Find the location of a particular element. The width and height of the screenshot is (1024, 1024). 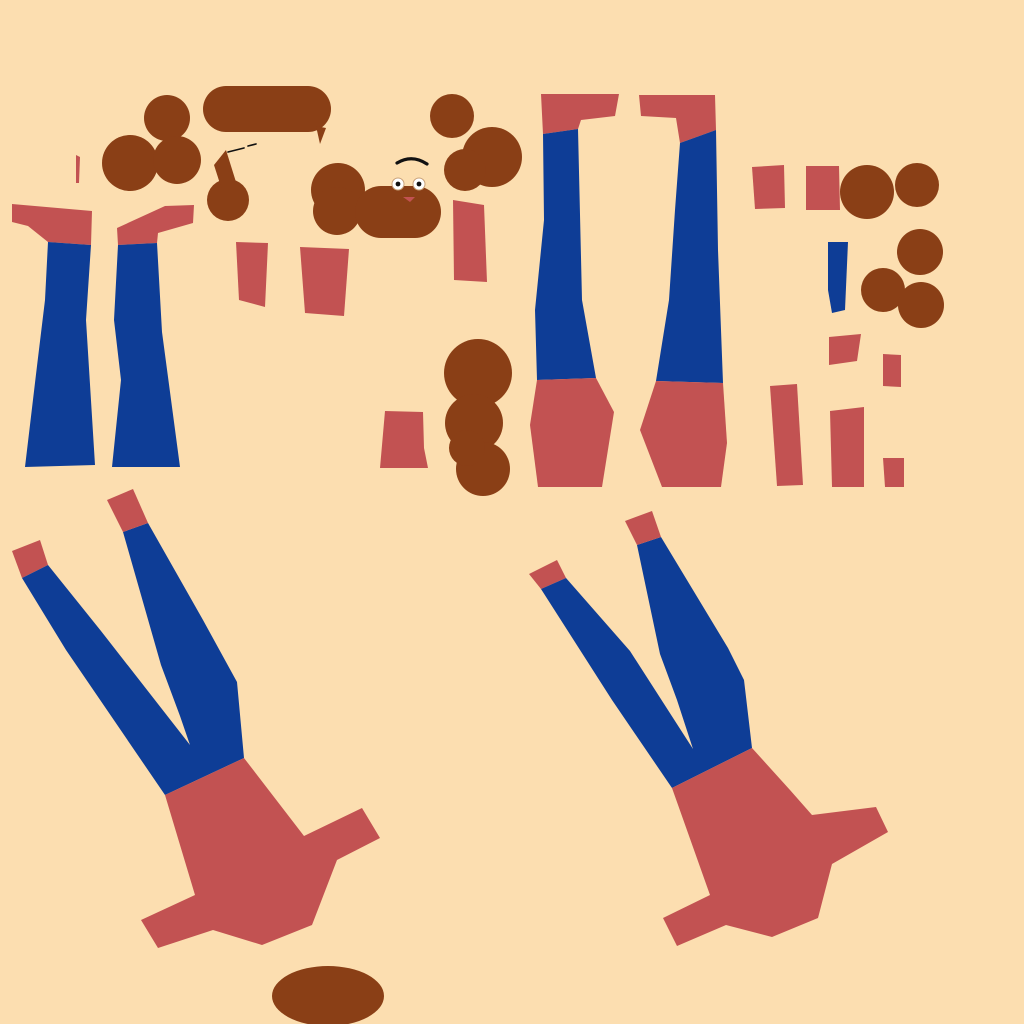

small-face-mark-left is located at coordinates (242, 148).